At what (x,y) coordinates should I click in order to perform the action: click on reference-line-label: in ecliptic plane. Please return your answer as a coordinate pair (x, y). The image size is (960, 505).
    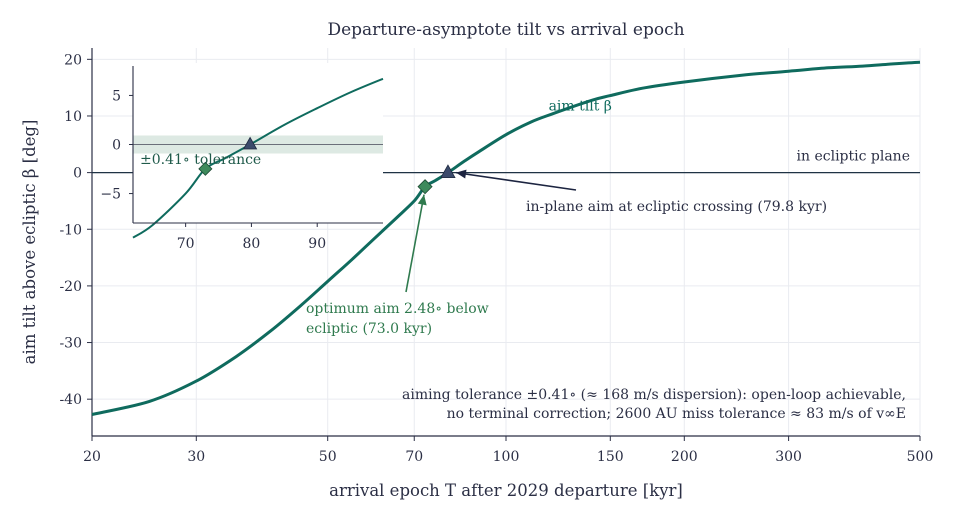
    Looking at the image, I should click on (853, 157).